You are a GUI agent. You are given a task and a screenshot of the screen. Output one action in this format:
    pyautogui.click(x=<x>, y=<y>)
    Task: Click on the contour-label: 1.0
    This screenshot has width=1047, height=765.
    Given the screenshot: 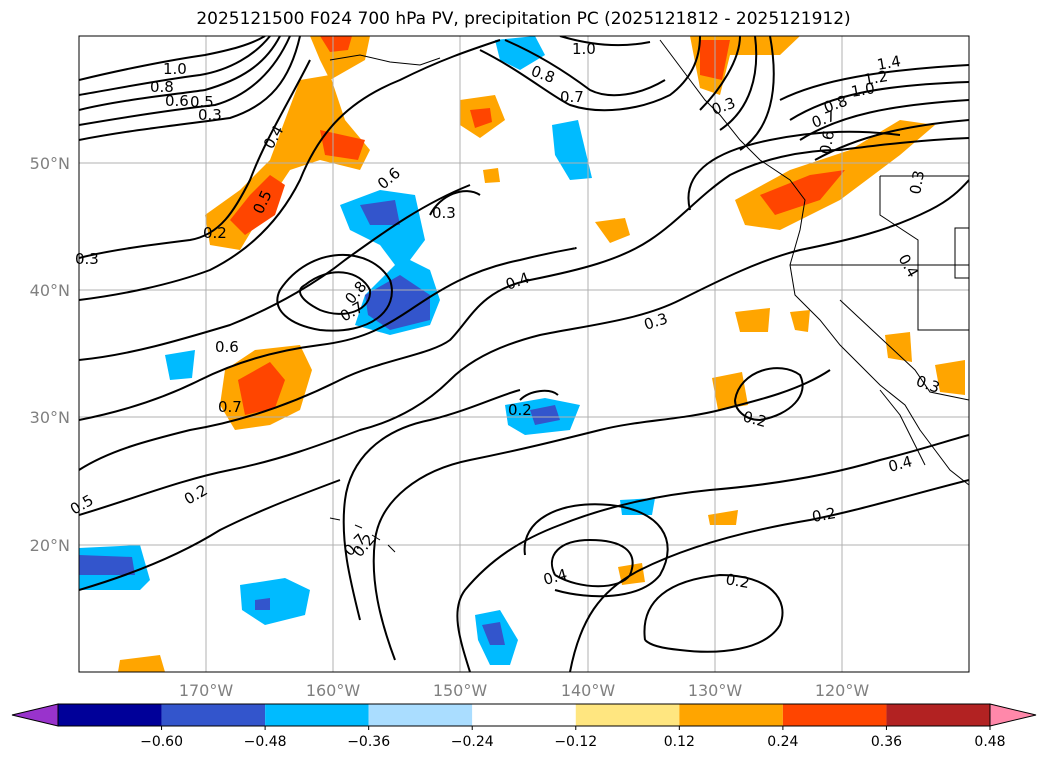 What is the action you would take?
    pyautogui.click(x=175, y=69)
    